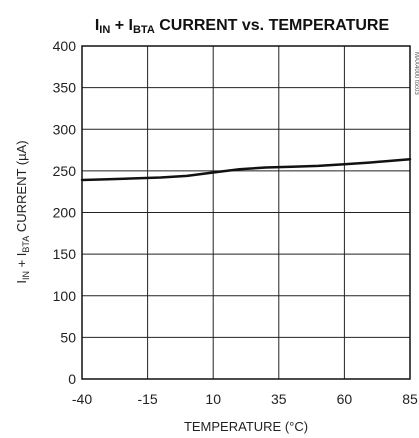  What do you see at coordinates (345, 399) in the screenshot?
I see `x-tick-label: 60` at bounding box center [345, 399].